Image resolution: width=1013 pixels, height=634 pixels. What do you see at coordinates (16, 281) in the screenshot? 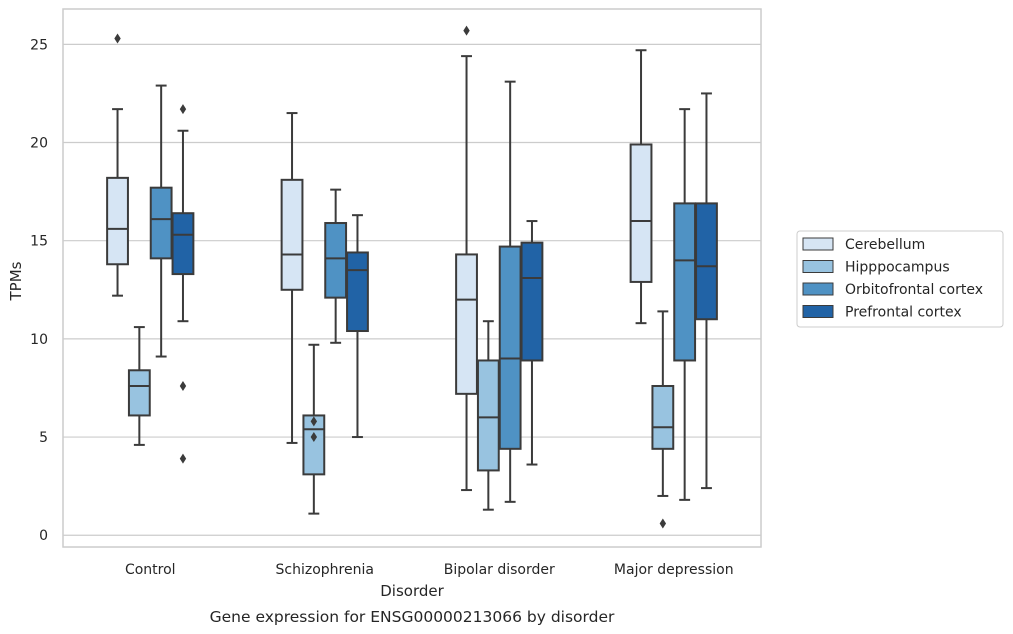
I see `y-axis-label: TPMs` at bounding box center [16, 281].